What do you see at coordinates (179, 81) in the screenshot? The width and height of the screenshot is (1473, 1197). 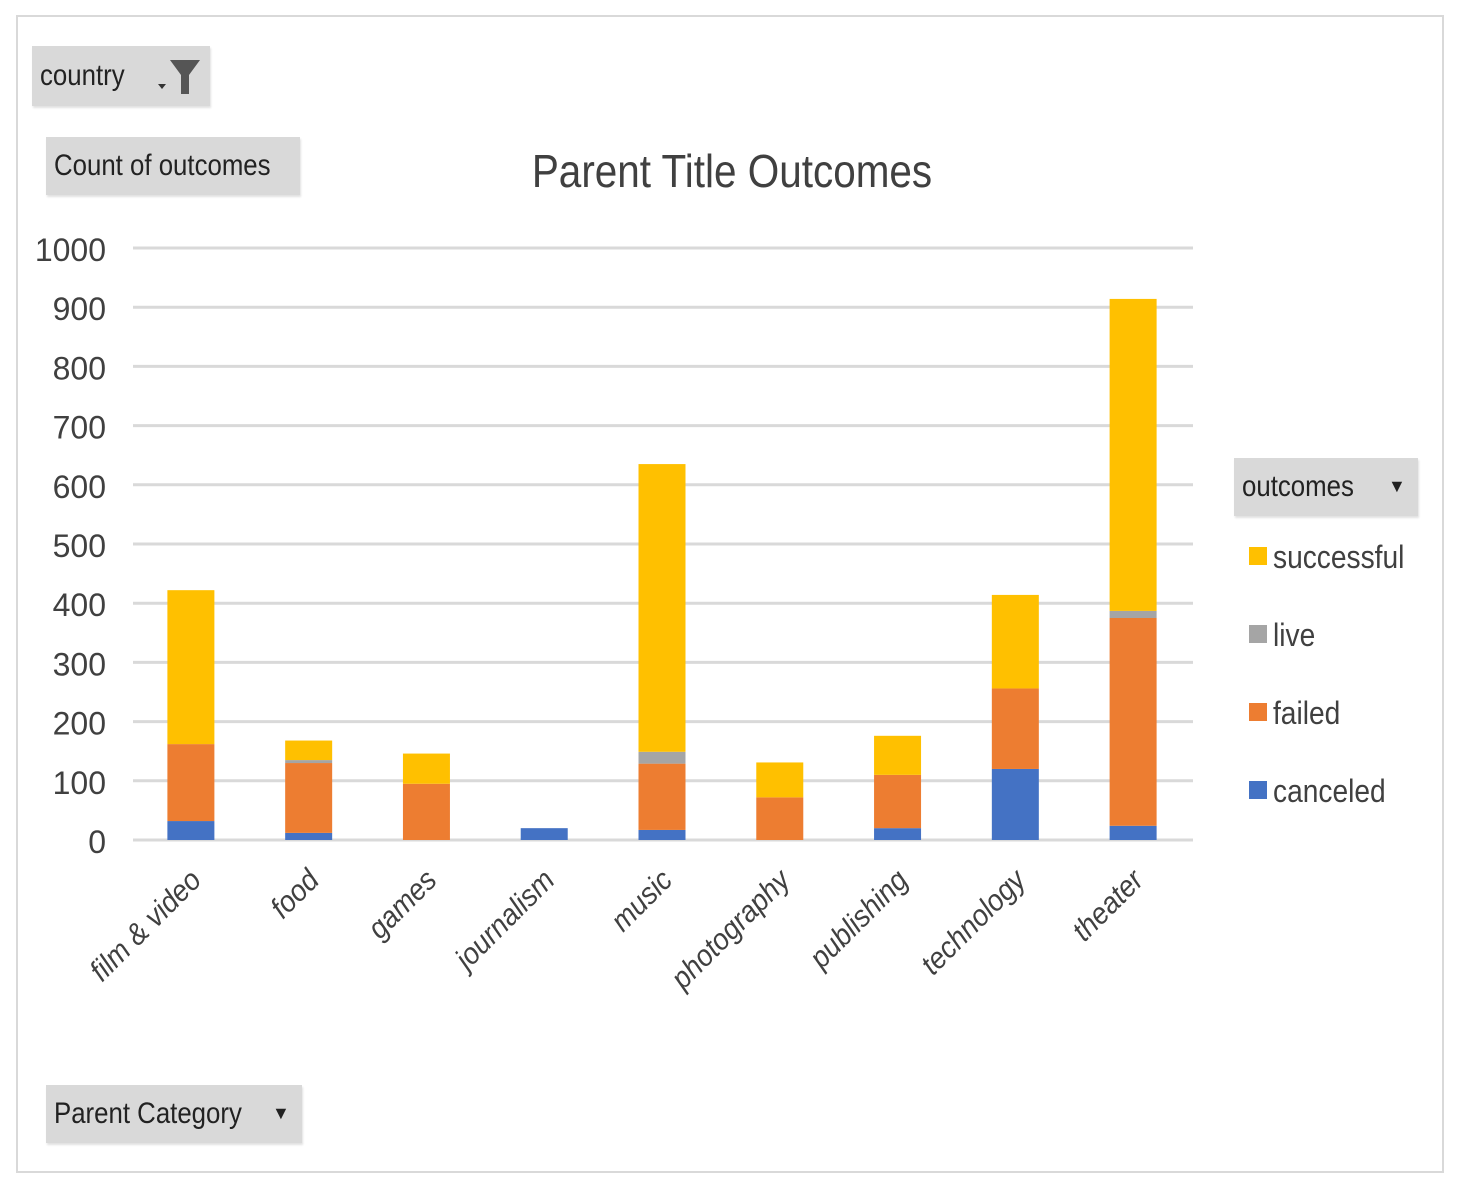 I see `filter-icon` at bounding box center [179, 81].